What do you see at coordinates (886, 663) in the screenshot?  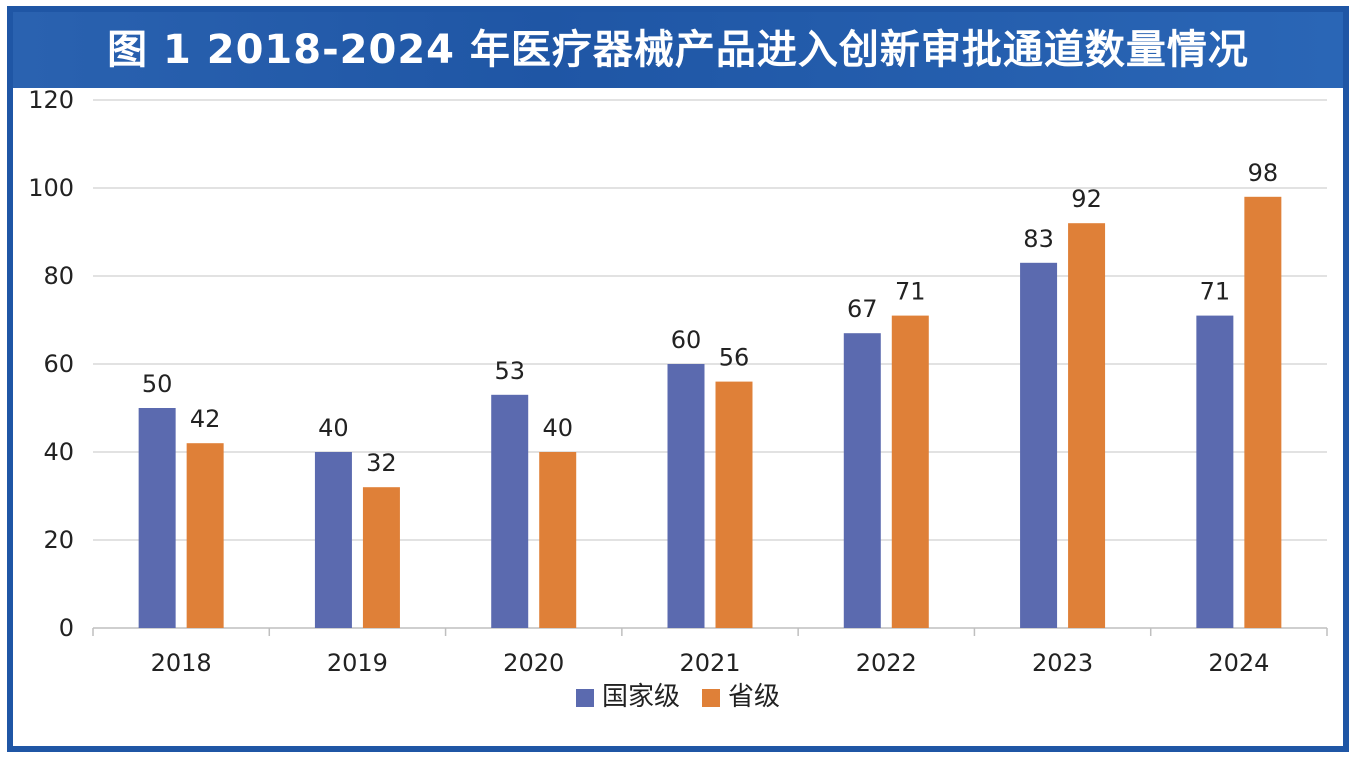 I see `x-tick-label: 2022` at bounding box center [886, 663].